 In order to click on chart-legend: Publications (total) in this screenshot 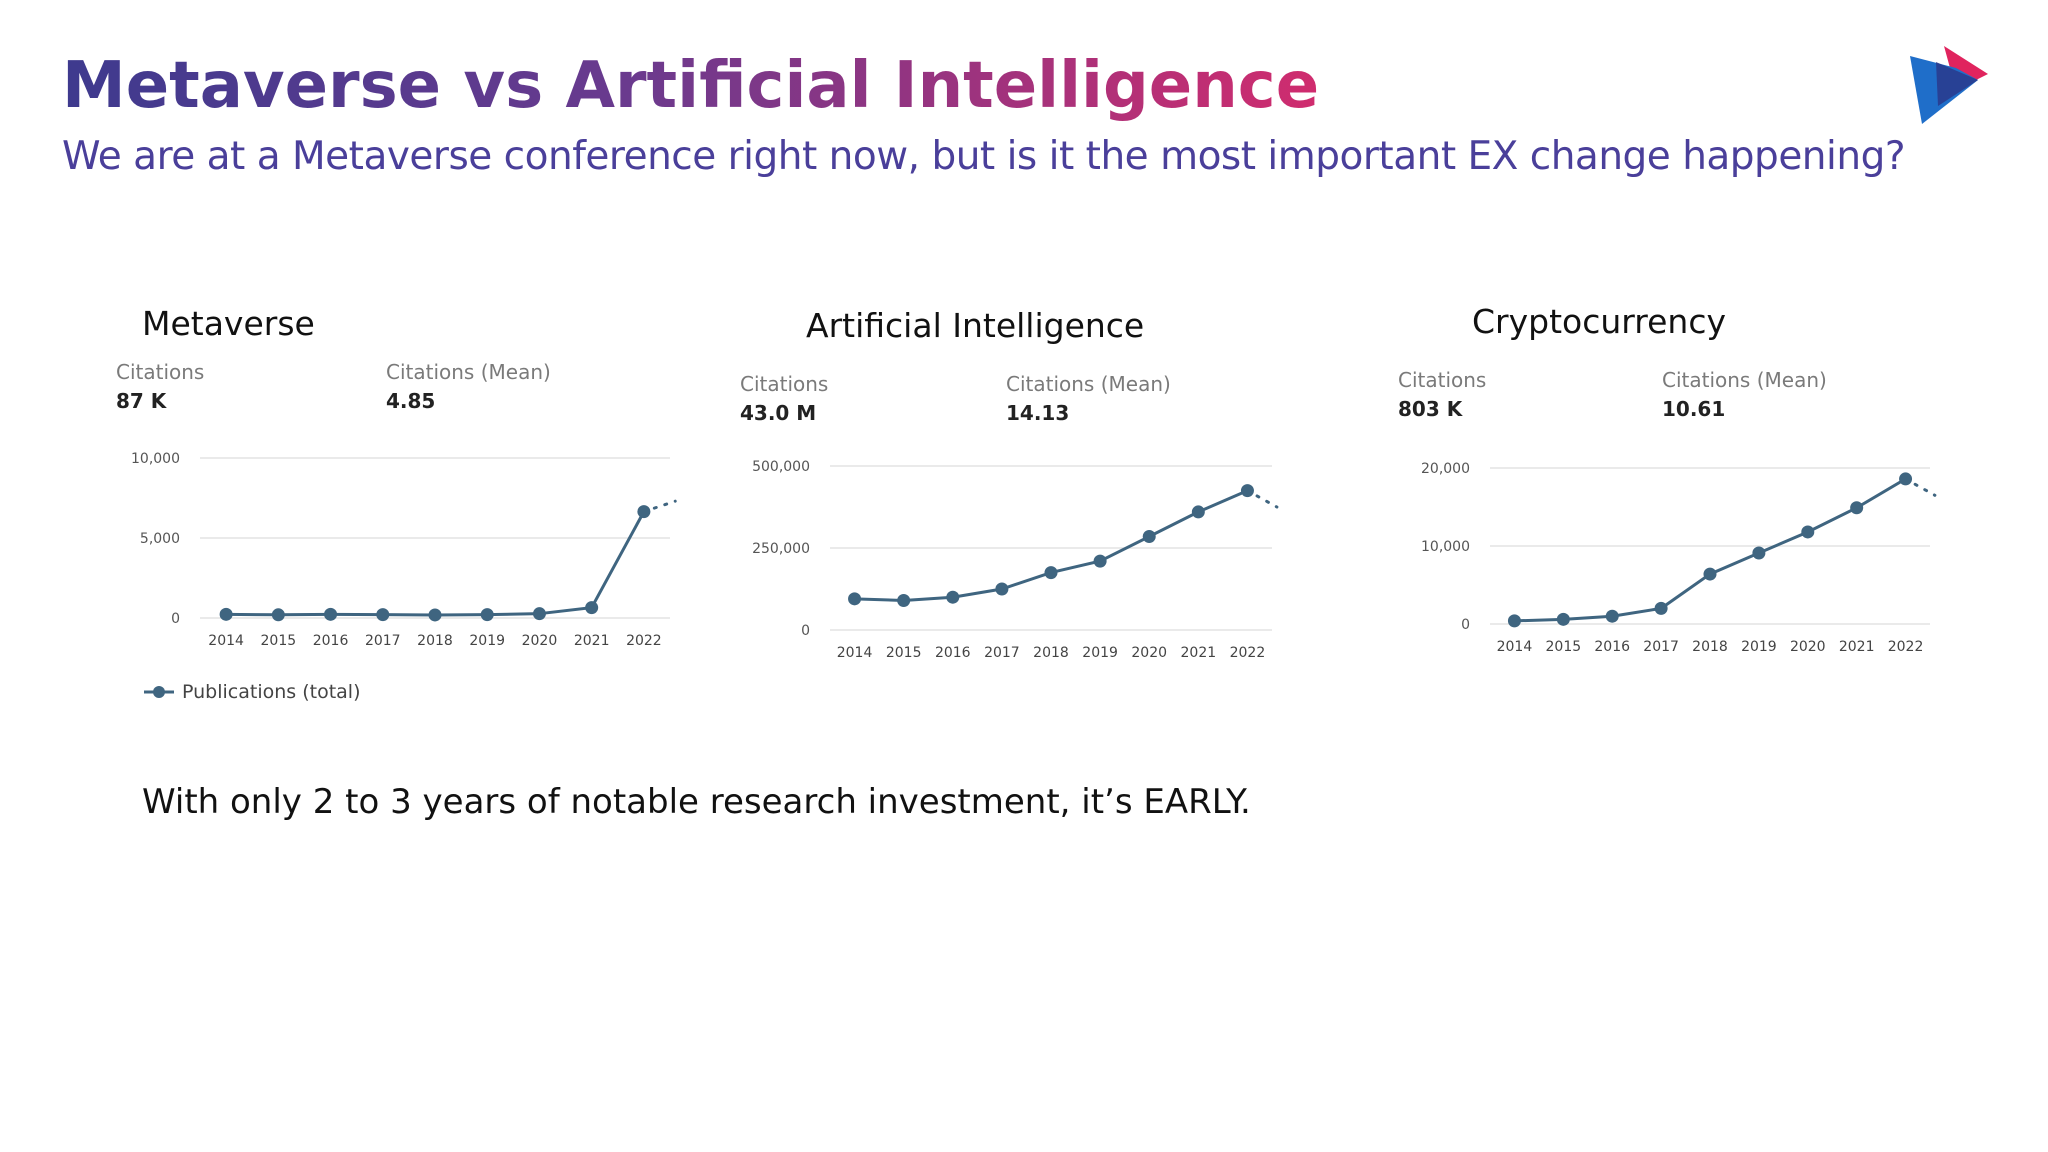, I will do `click(252, 692)`.